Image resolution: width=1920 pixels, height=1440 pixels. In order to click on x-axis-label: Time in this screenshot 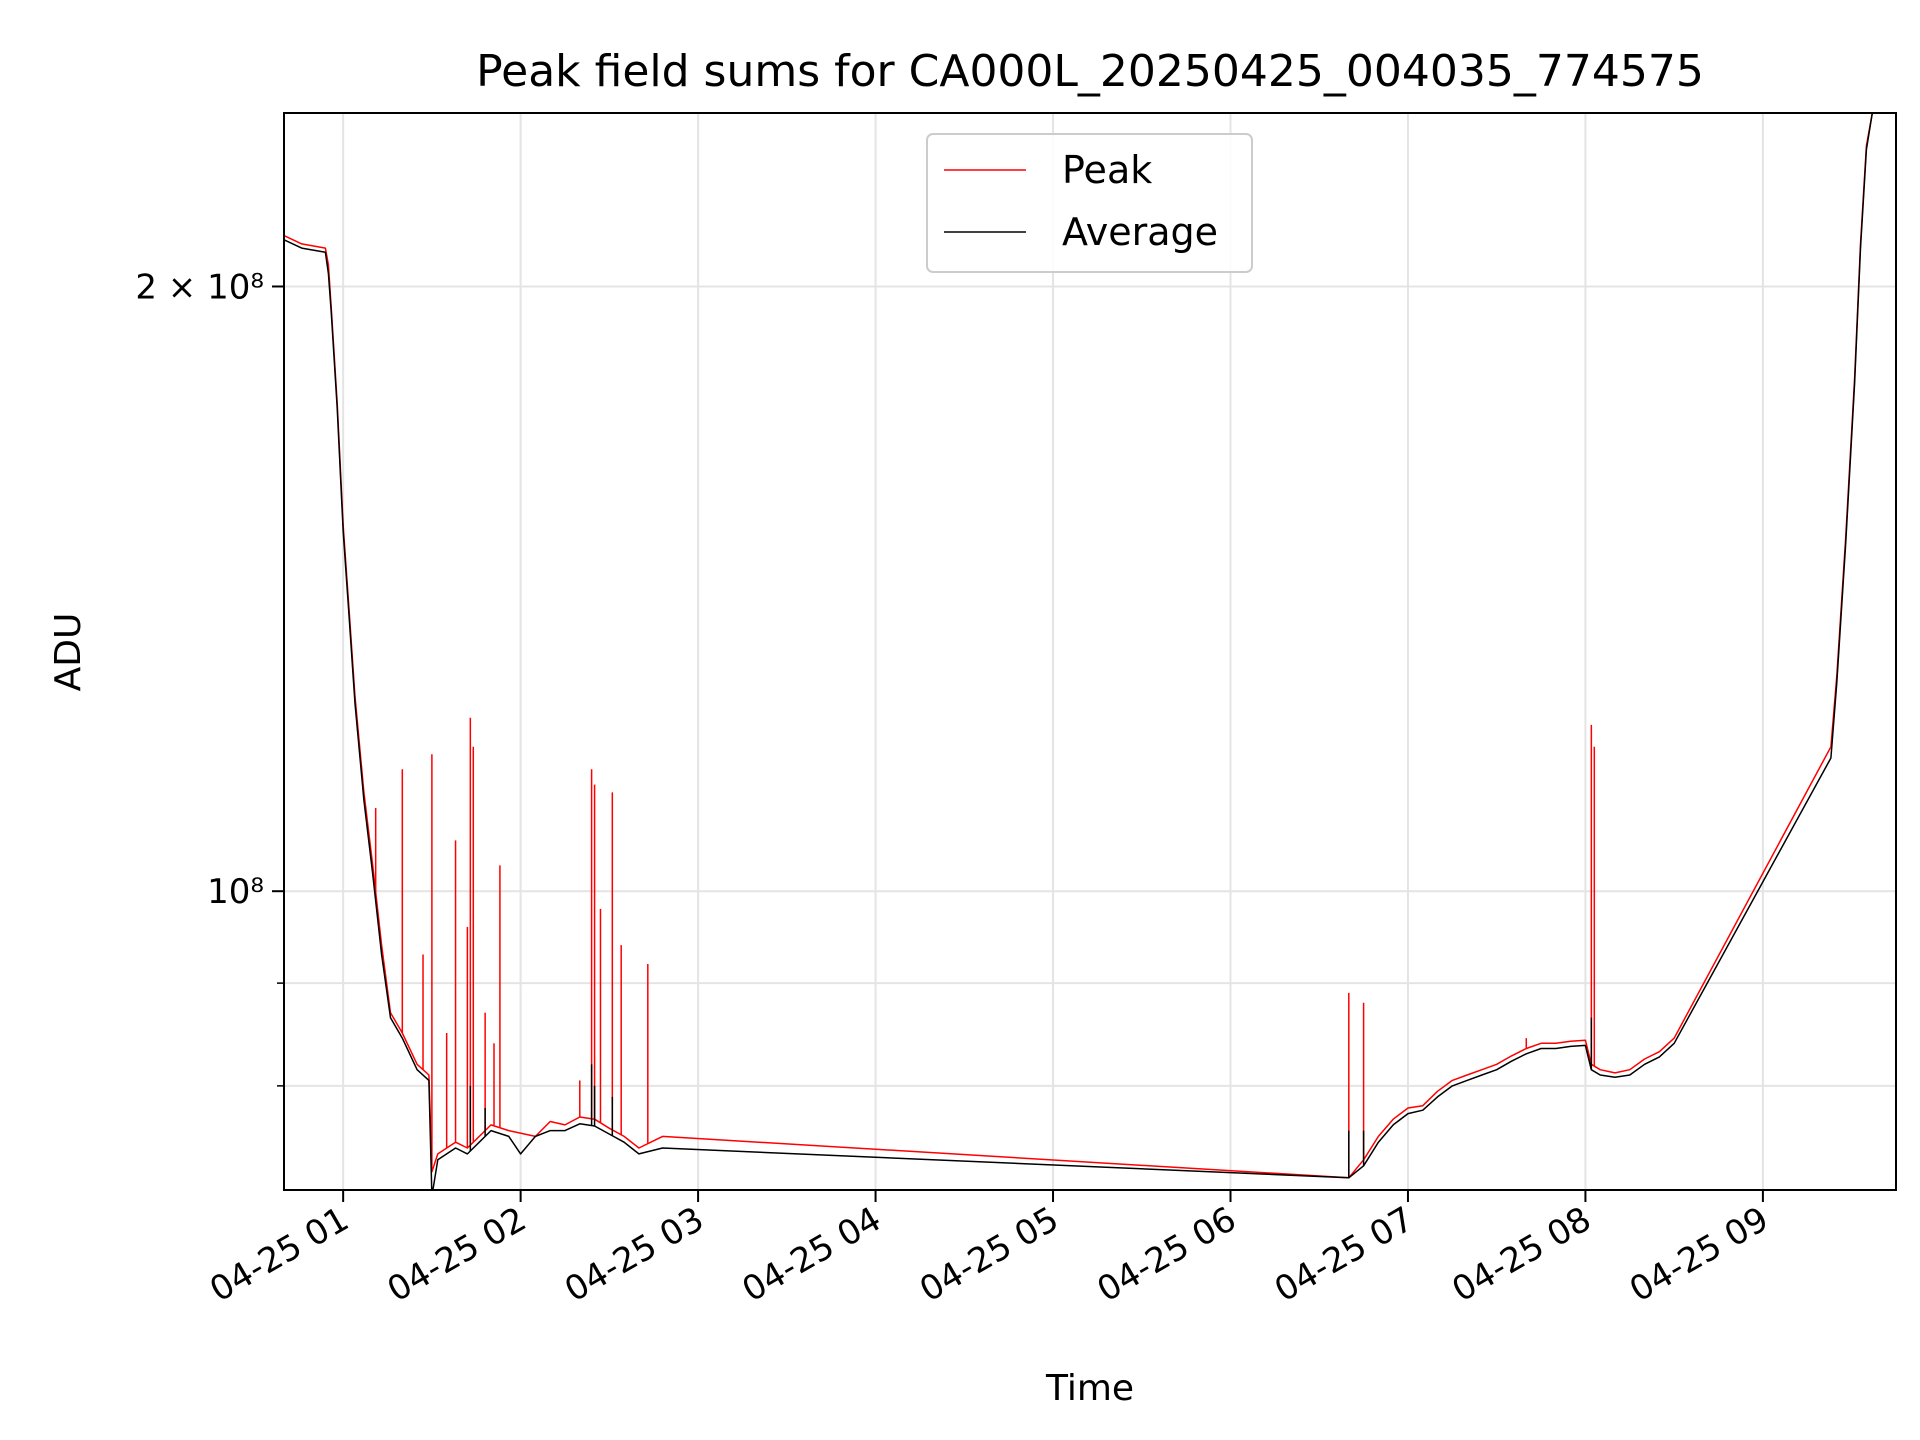, I will do `click(1089, 1388)`.